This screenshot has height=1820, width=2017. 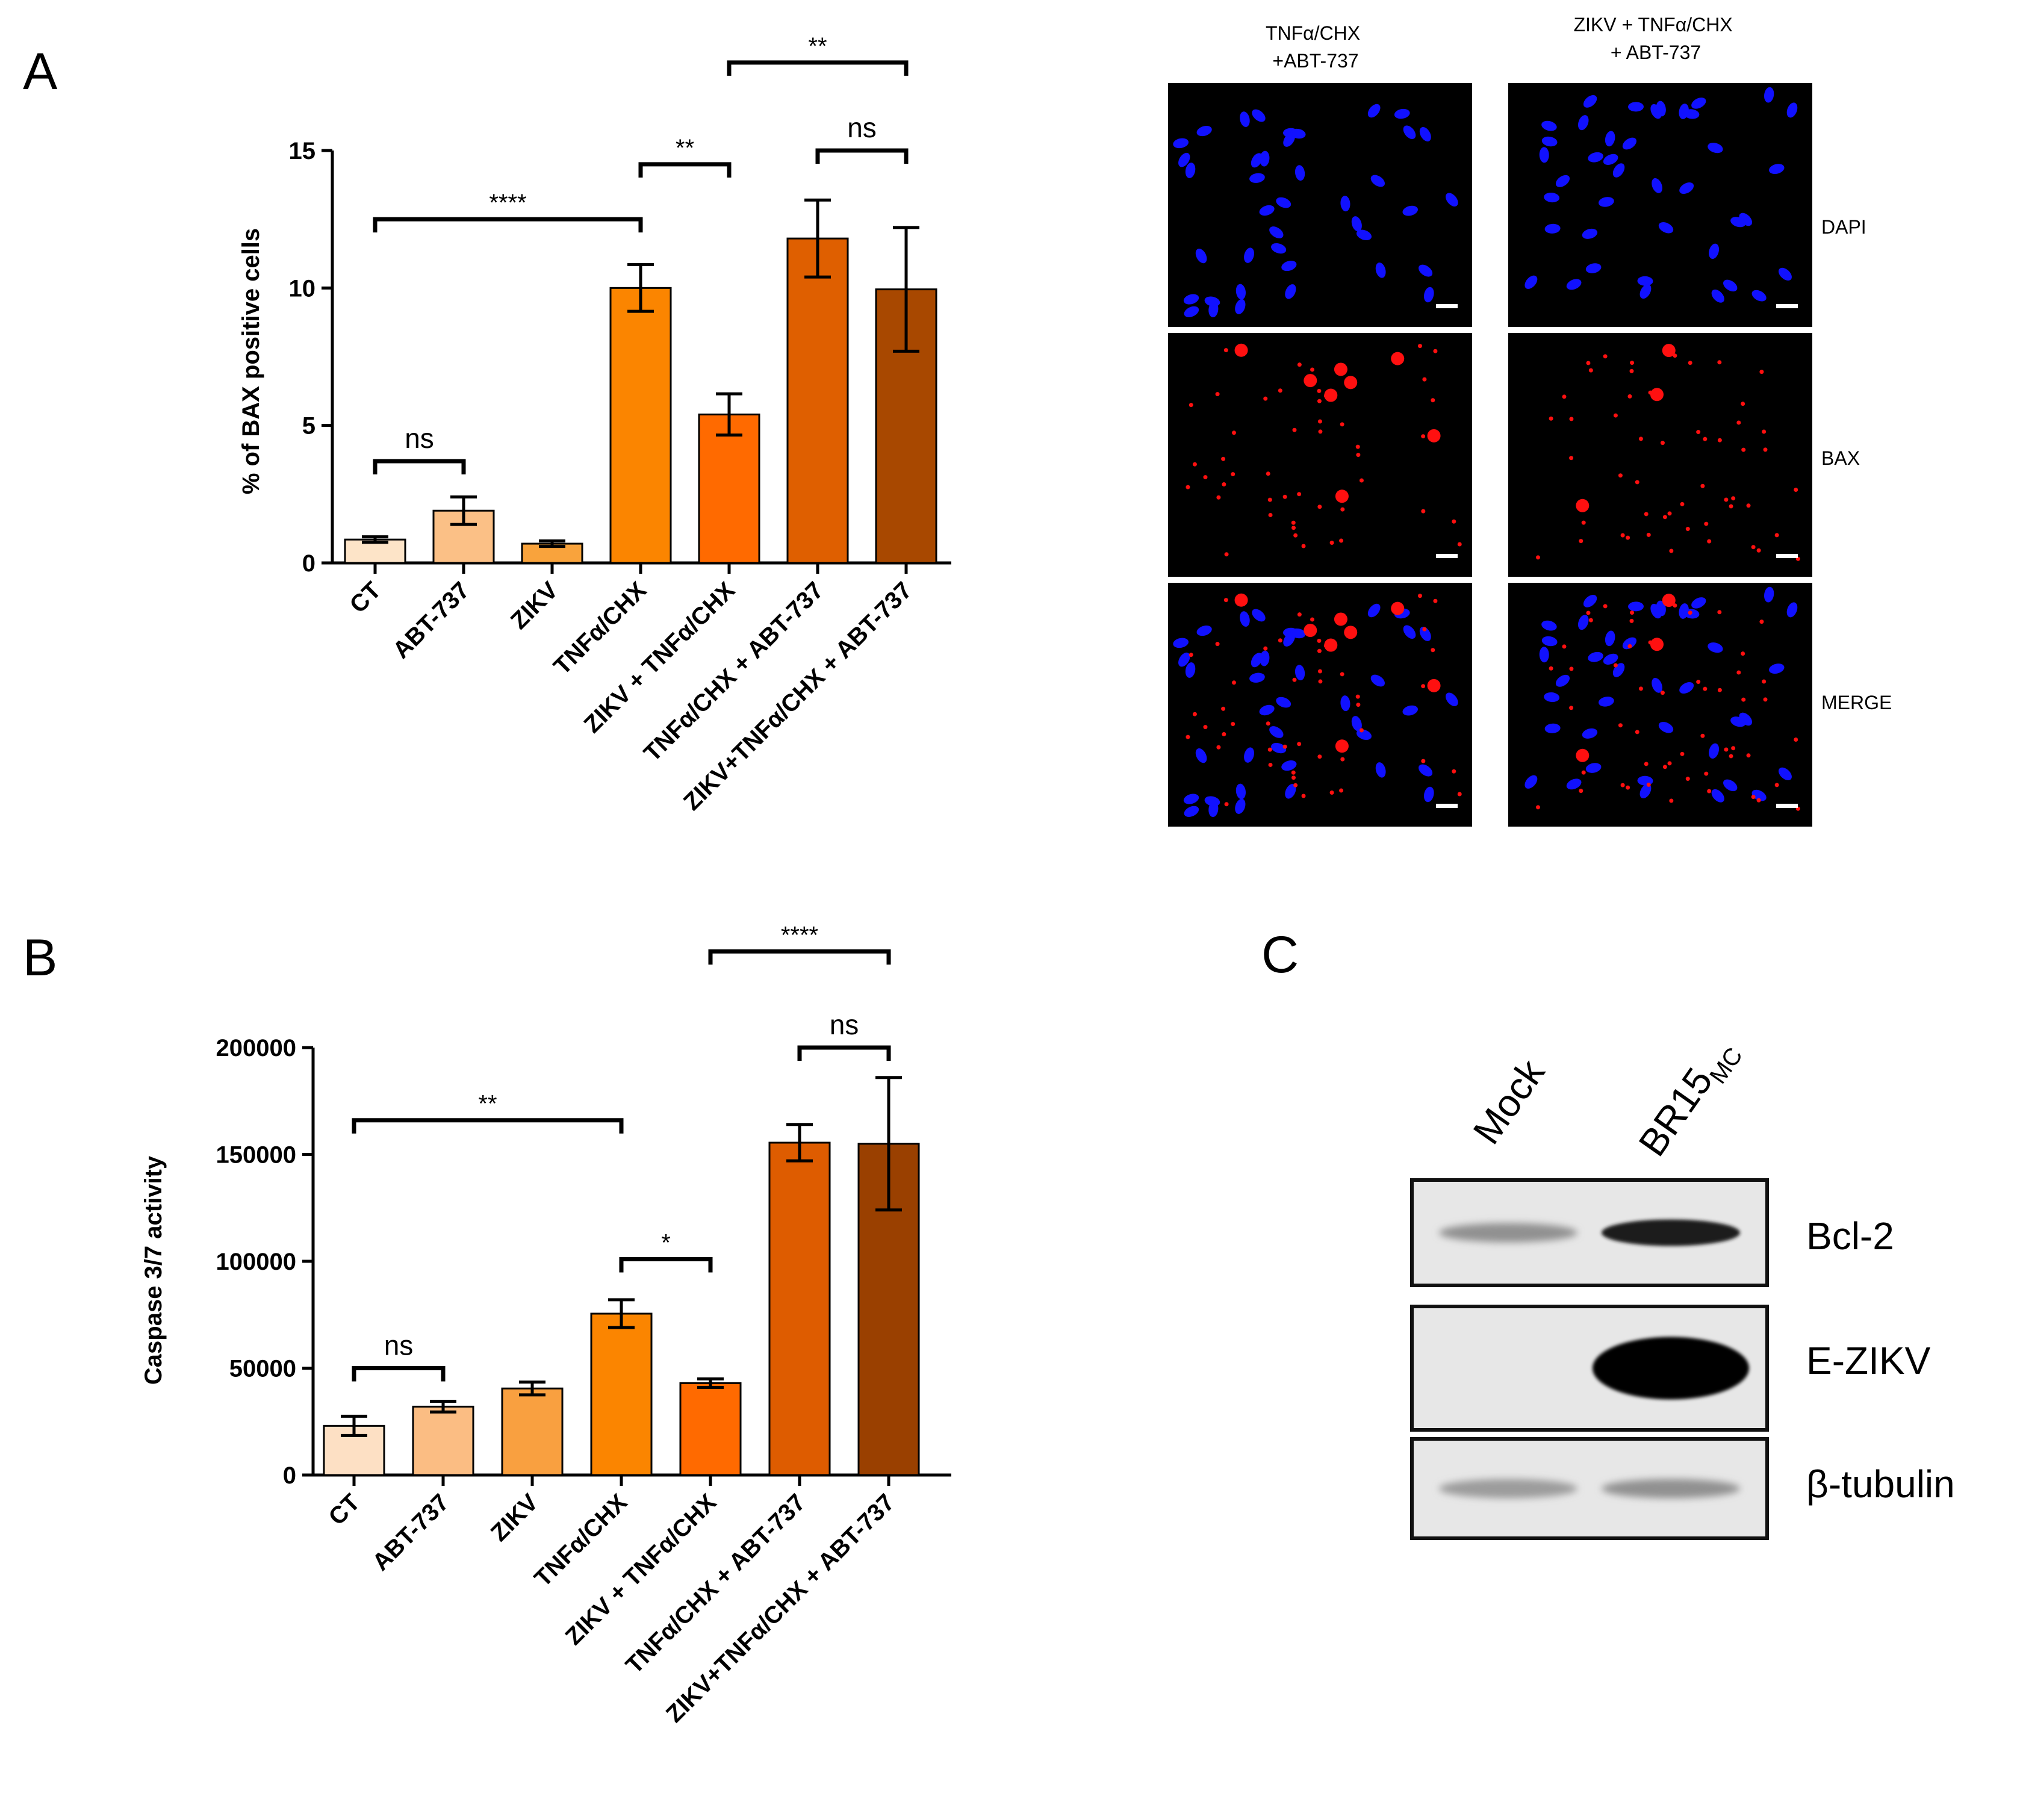 What do you see at coordinates (1850, 1236) in the screenshot?
I see `blot-row-label: Bcl-2` at bounding box center [1850, 1236].